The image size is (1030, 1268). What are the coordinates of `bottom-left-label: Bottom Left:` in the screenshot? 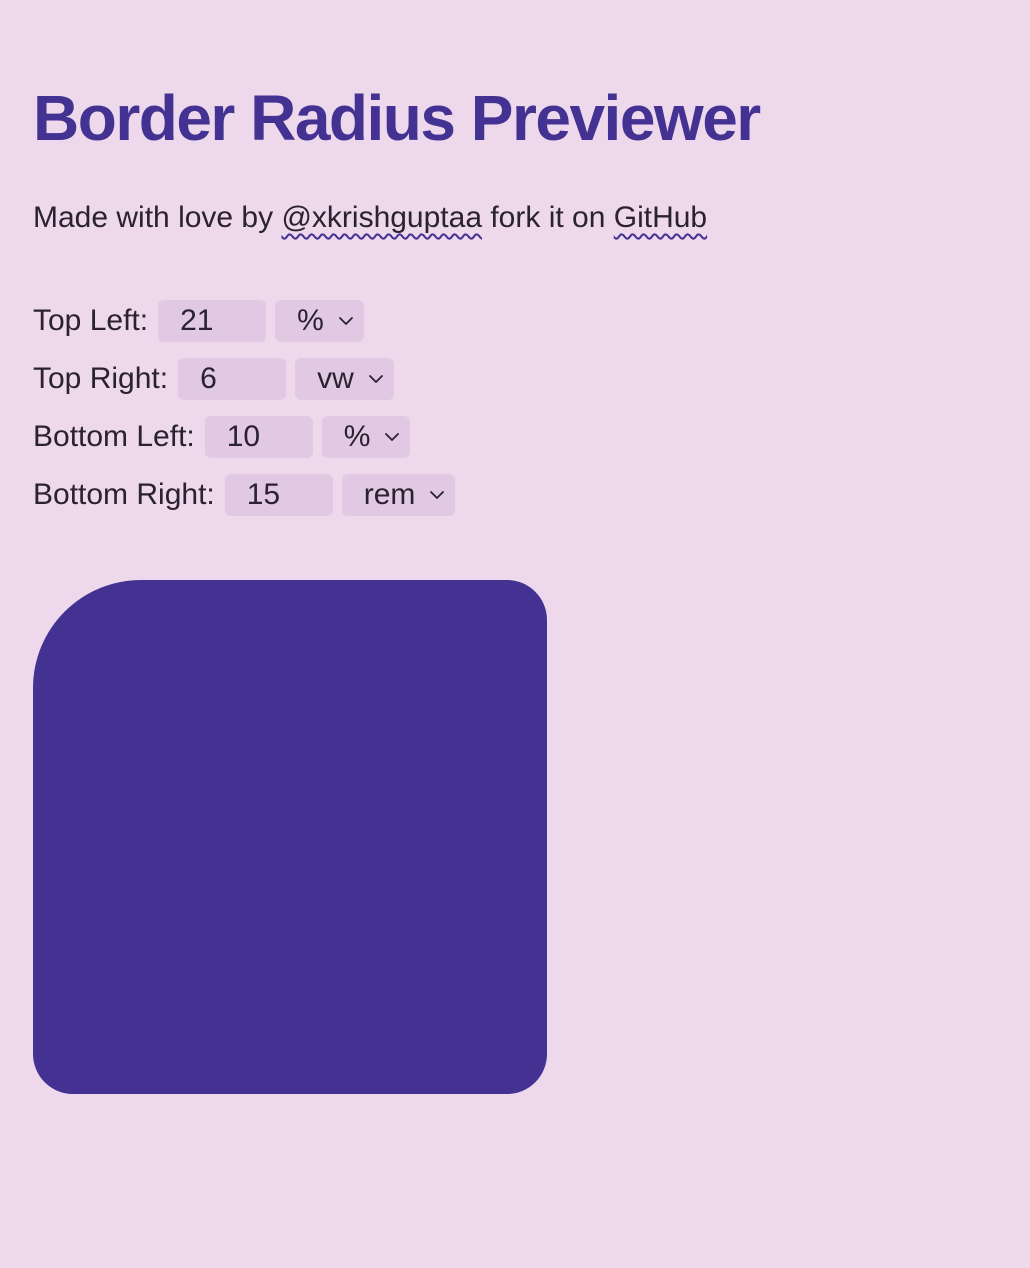 It's located at (114, 436).